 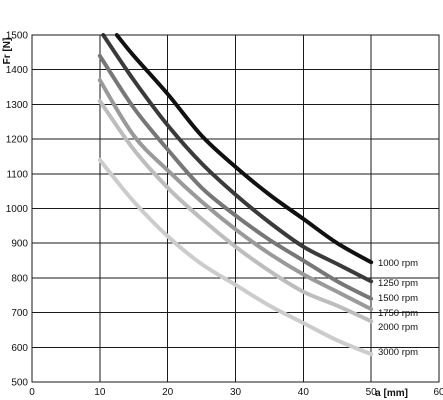 What do you see at coordinates (19, 383) in the screenshot?
I see `y-tick-label: 500` at bounding box center [19, 383].